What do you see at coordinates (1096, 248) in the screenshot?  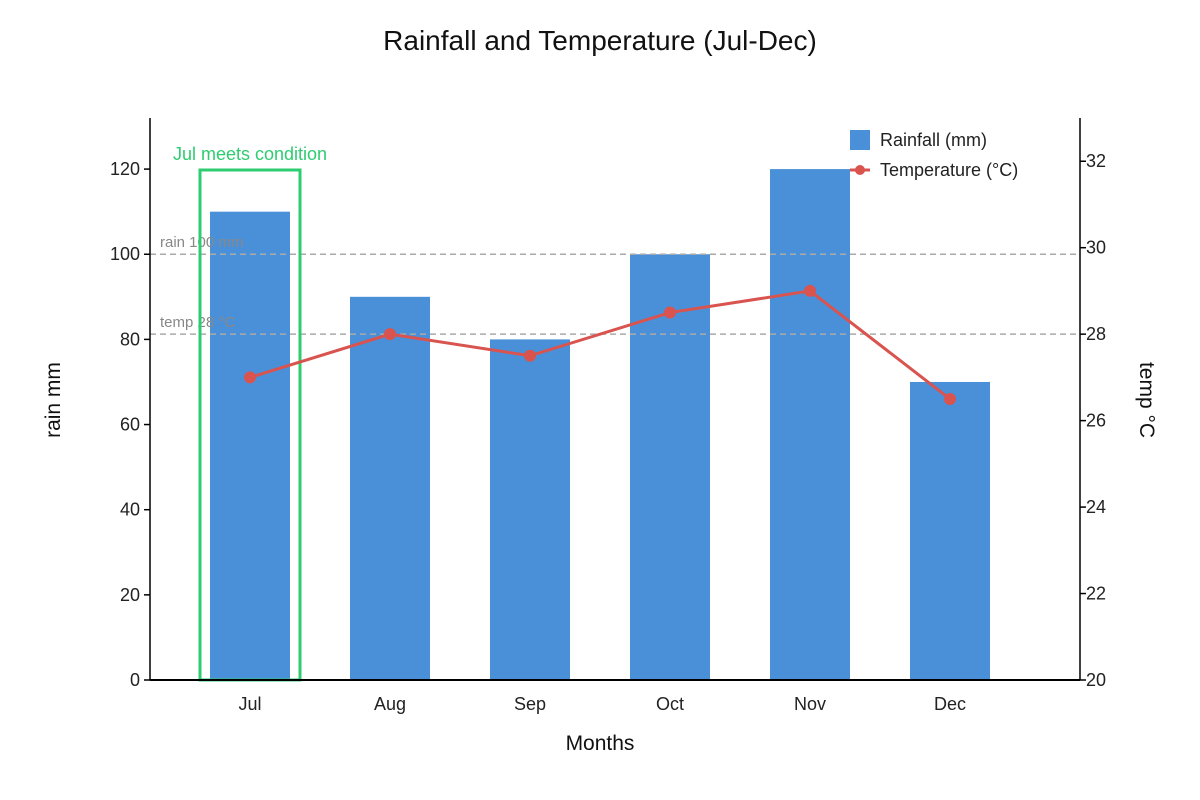 I see `y2-tick-label: 30` at bounding box center [1096, 248].